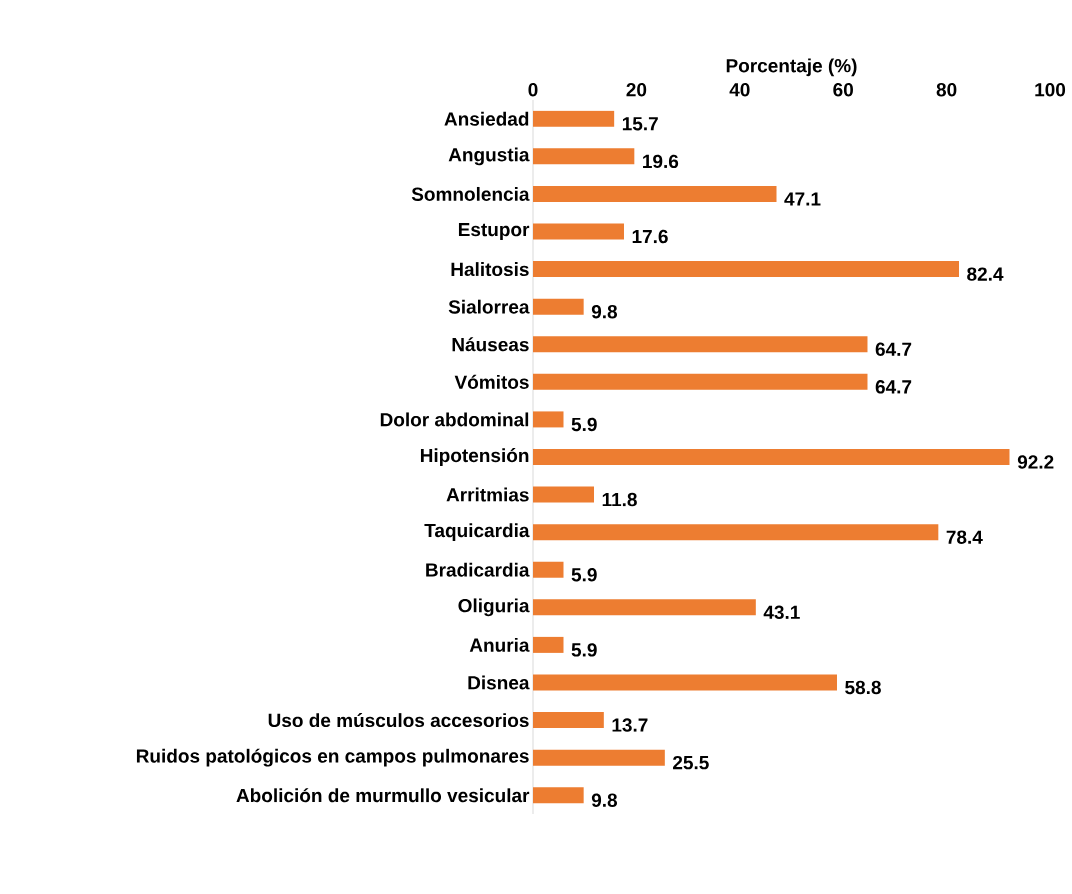 The width and height of the screenshot is (1072, 894). What do you see at coordinates (490, 344) in the screenshot?
I see `y-tick-label: Náuseas` at bounding box center [490, 344].